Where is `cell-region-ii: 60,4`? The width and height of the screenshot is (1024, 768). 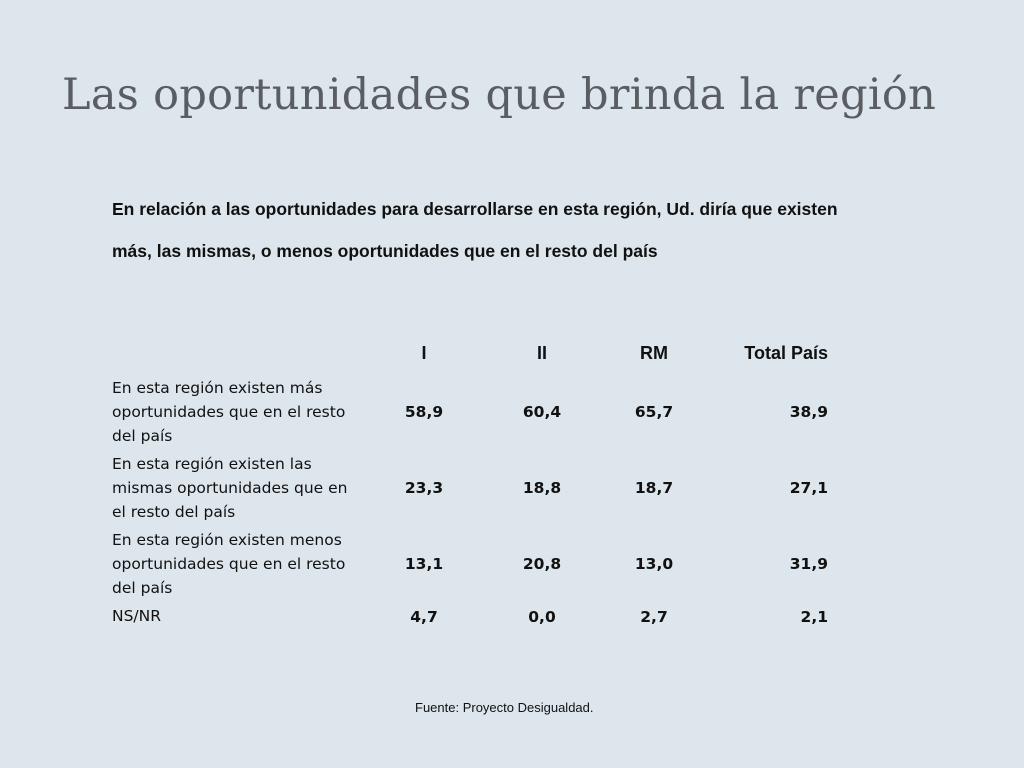 cell-region-ii: 60,4 is located at coordinates (542, 412).